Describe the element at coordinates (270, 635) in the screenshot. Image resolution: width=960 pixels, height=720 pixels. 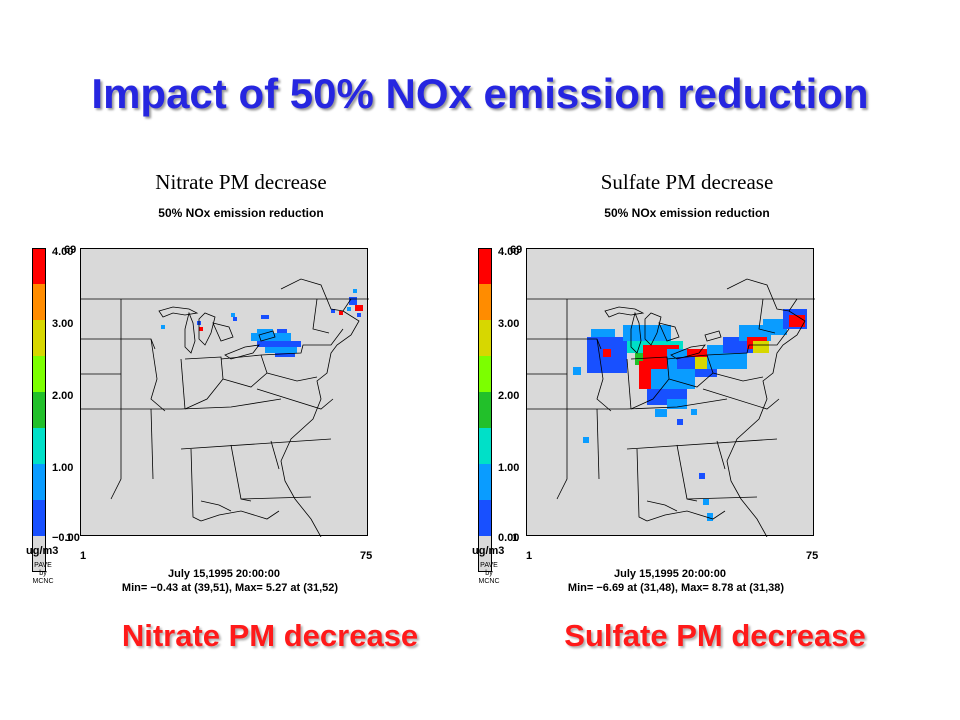
I see `nitrate-caption: Nitrate PM decrease` at that location.